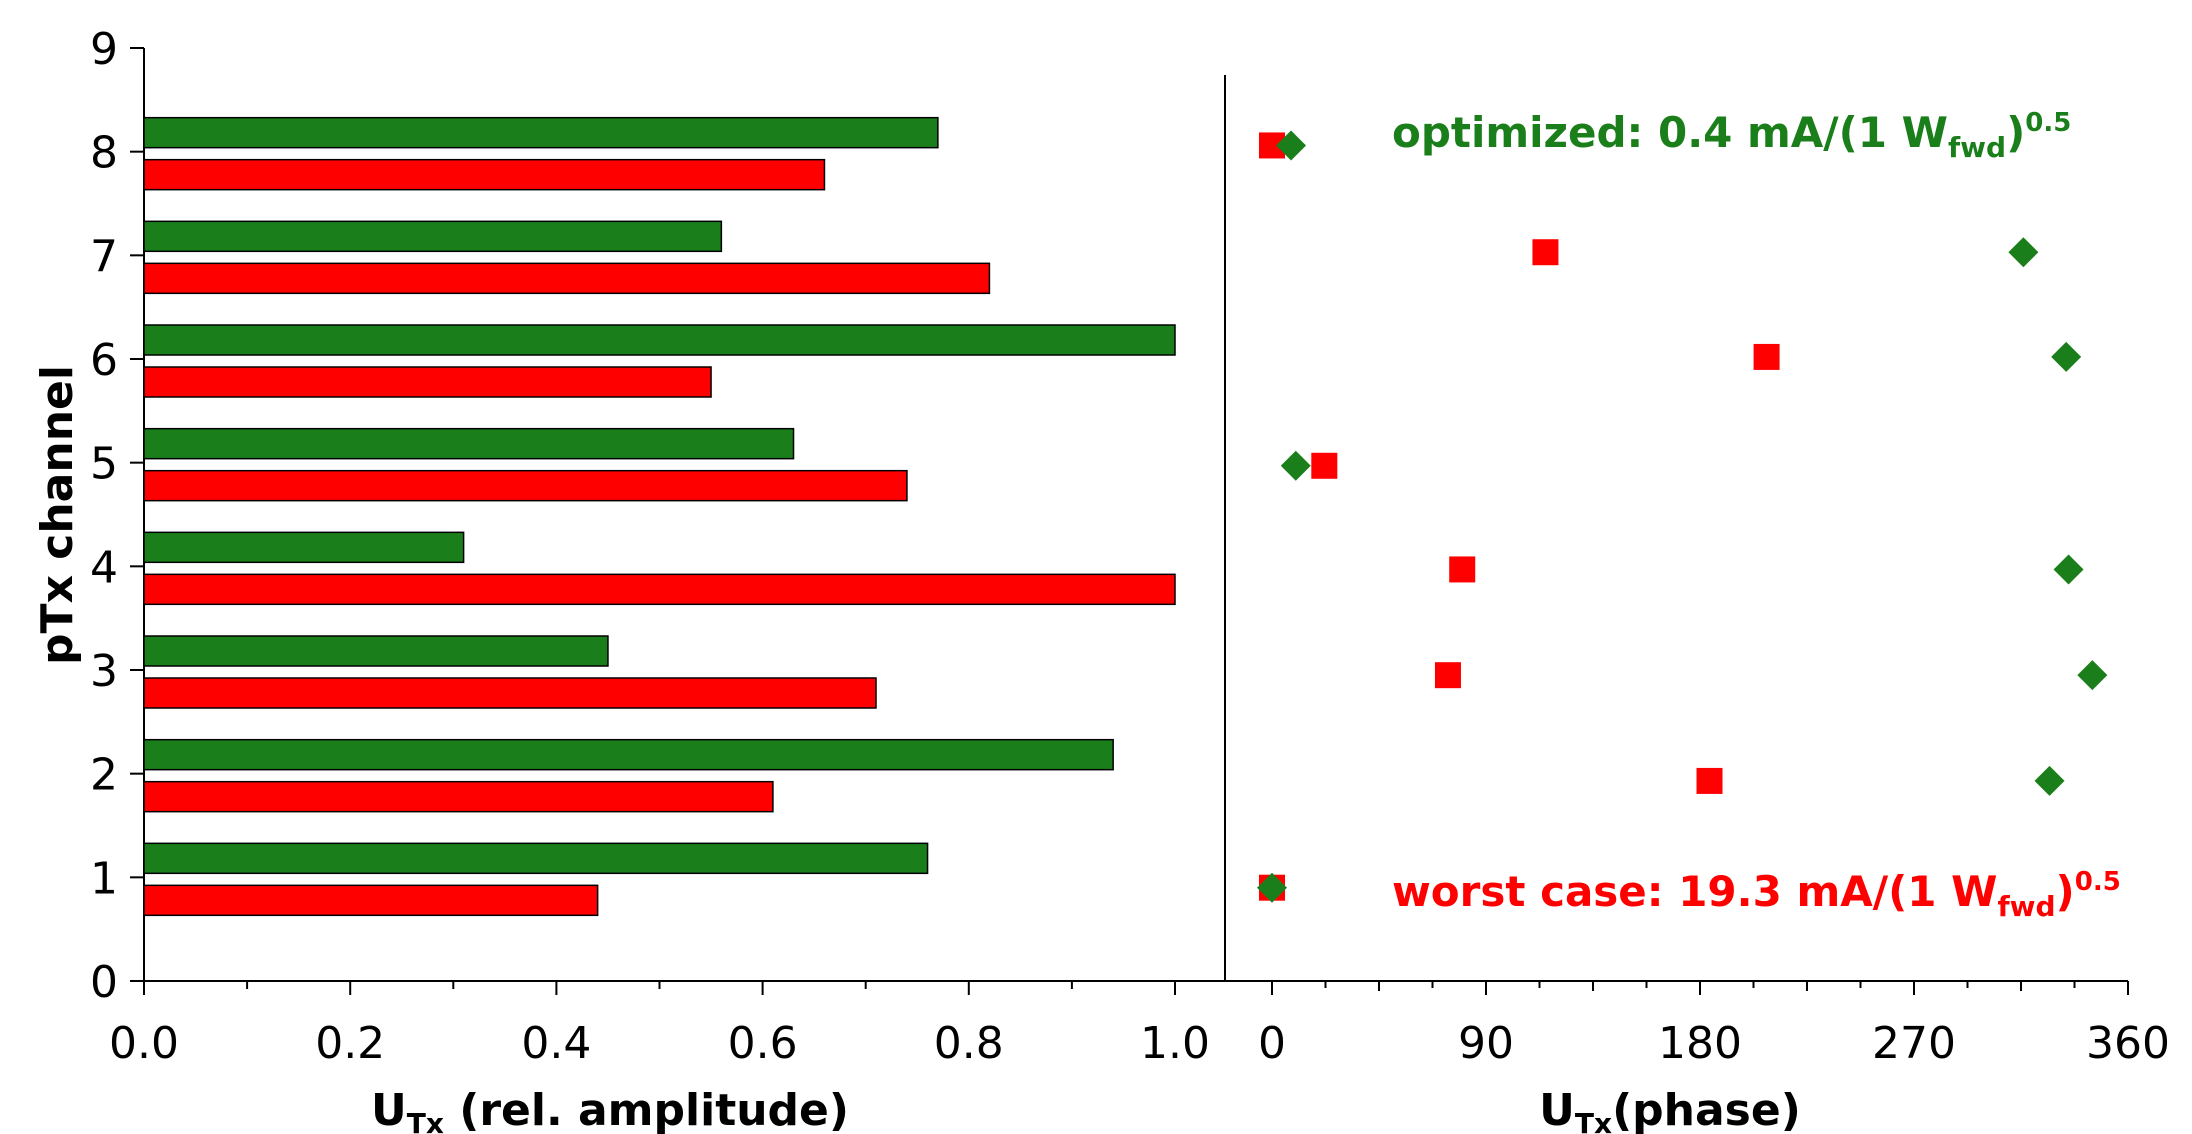 This screenshot has width=2192, height=1134. I want to click on phase-tick-label: 90, so click(1486, 1043).